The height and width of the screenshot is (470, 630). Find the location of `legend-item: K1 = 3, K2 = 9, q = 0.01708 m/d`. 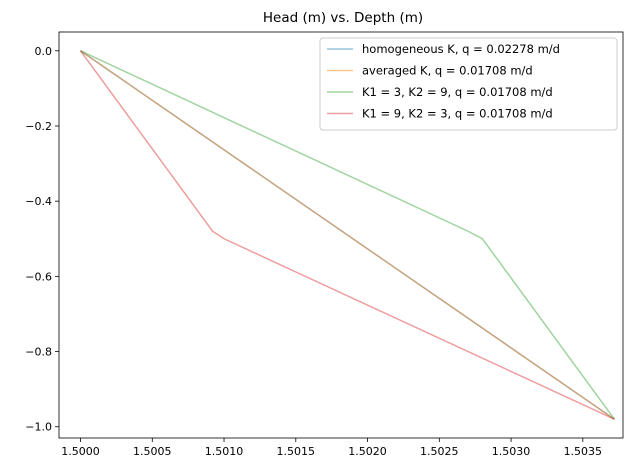

legend-item: K1 = 3, K2 = 9, q = 0.01708 m/d is located at coordinates (440, 92).